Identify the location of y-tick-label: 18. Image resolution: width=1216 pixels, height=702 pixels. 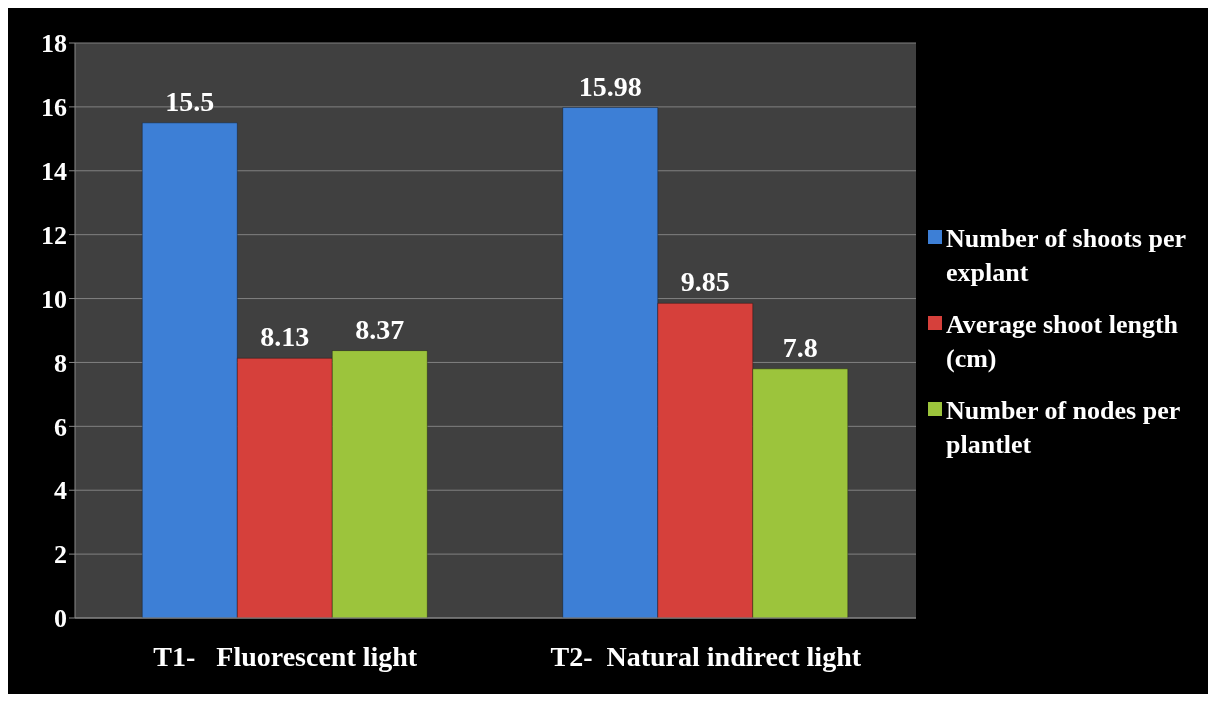
(54, 44).